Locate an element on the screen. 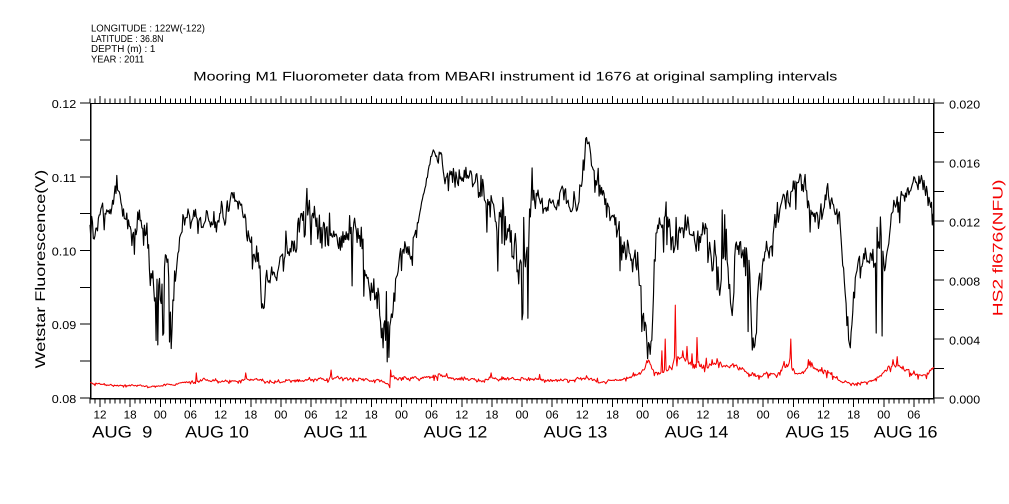 This screenshot has height=504, width=1009. svg-text: LONGITUDE : 122W(-122) is located at coordinates (148, 28).